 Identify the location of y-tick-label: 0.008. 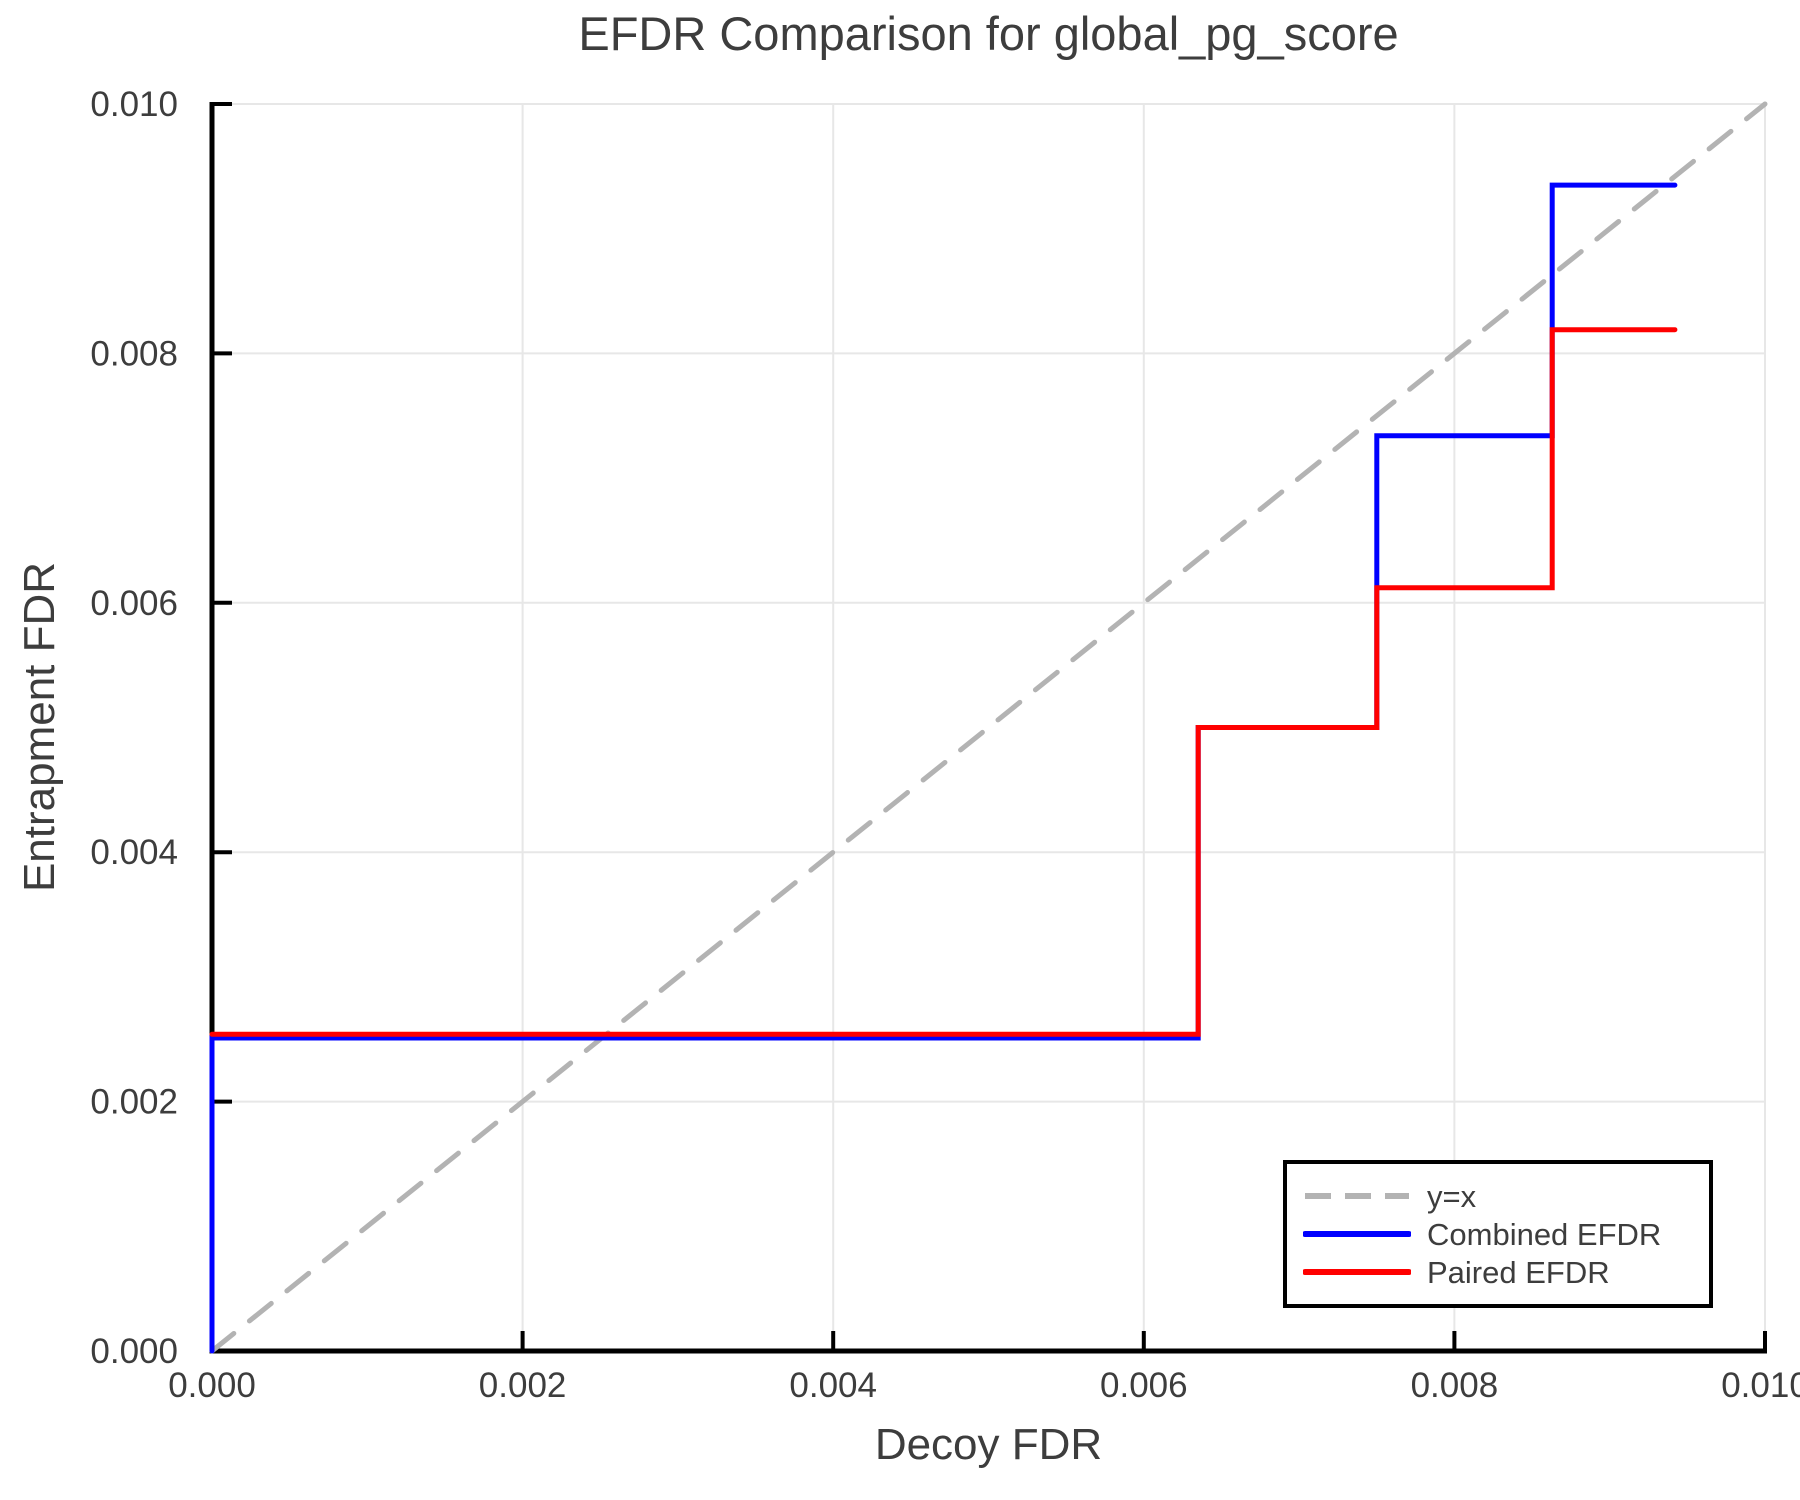
(134, 353).